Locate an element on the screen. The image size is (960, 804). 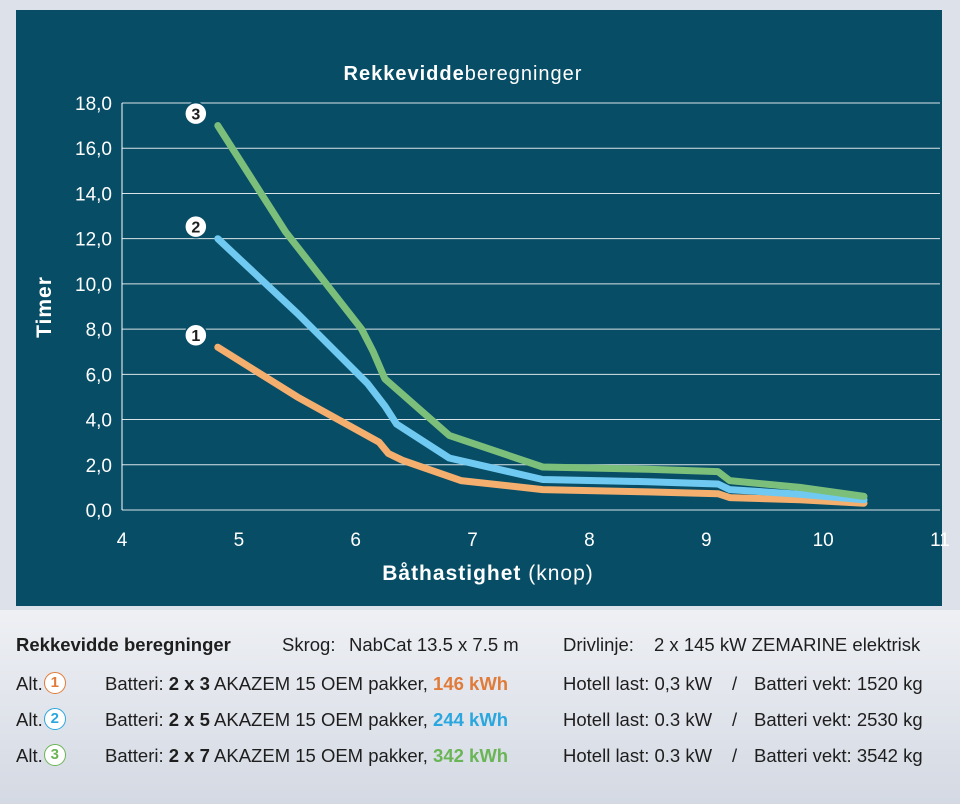
battery-weight: Batteri vekt: 1520 kg is located at coordinates (838, 683).